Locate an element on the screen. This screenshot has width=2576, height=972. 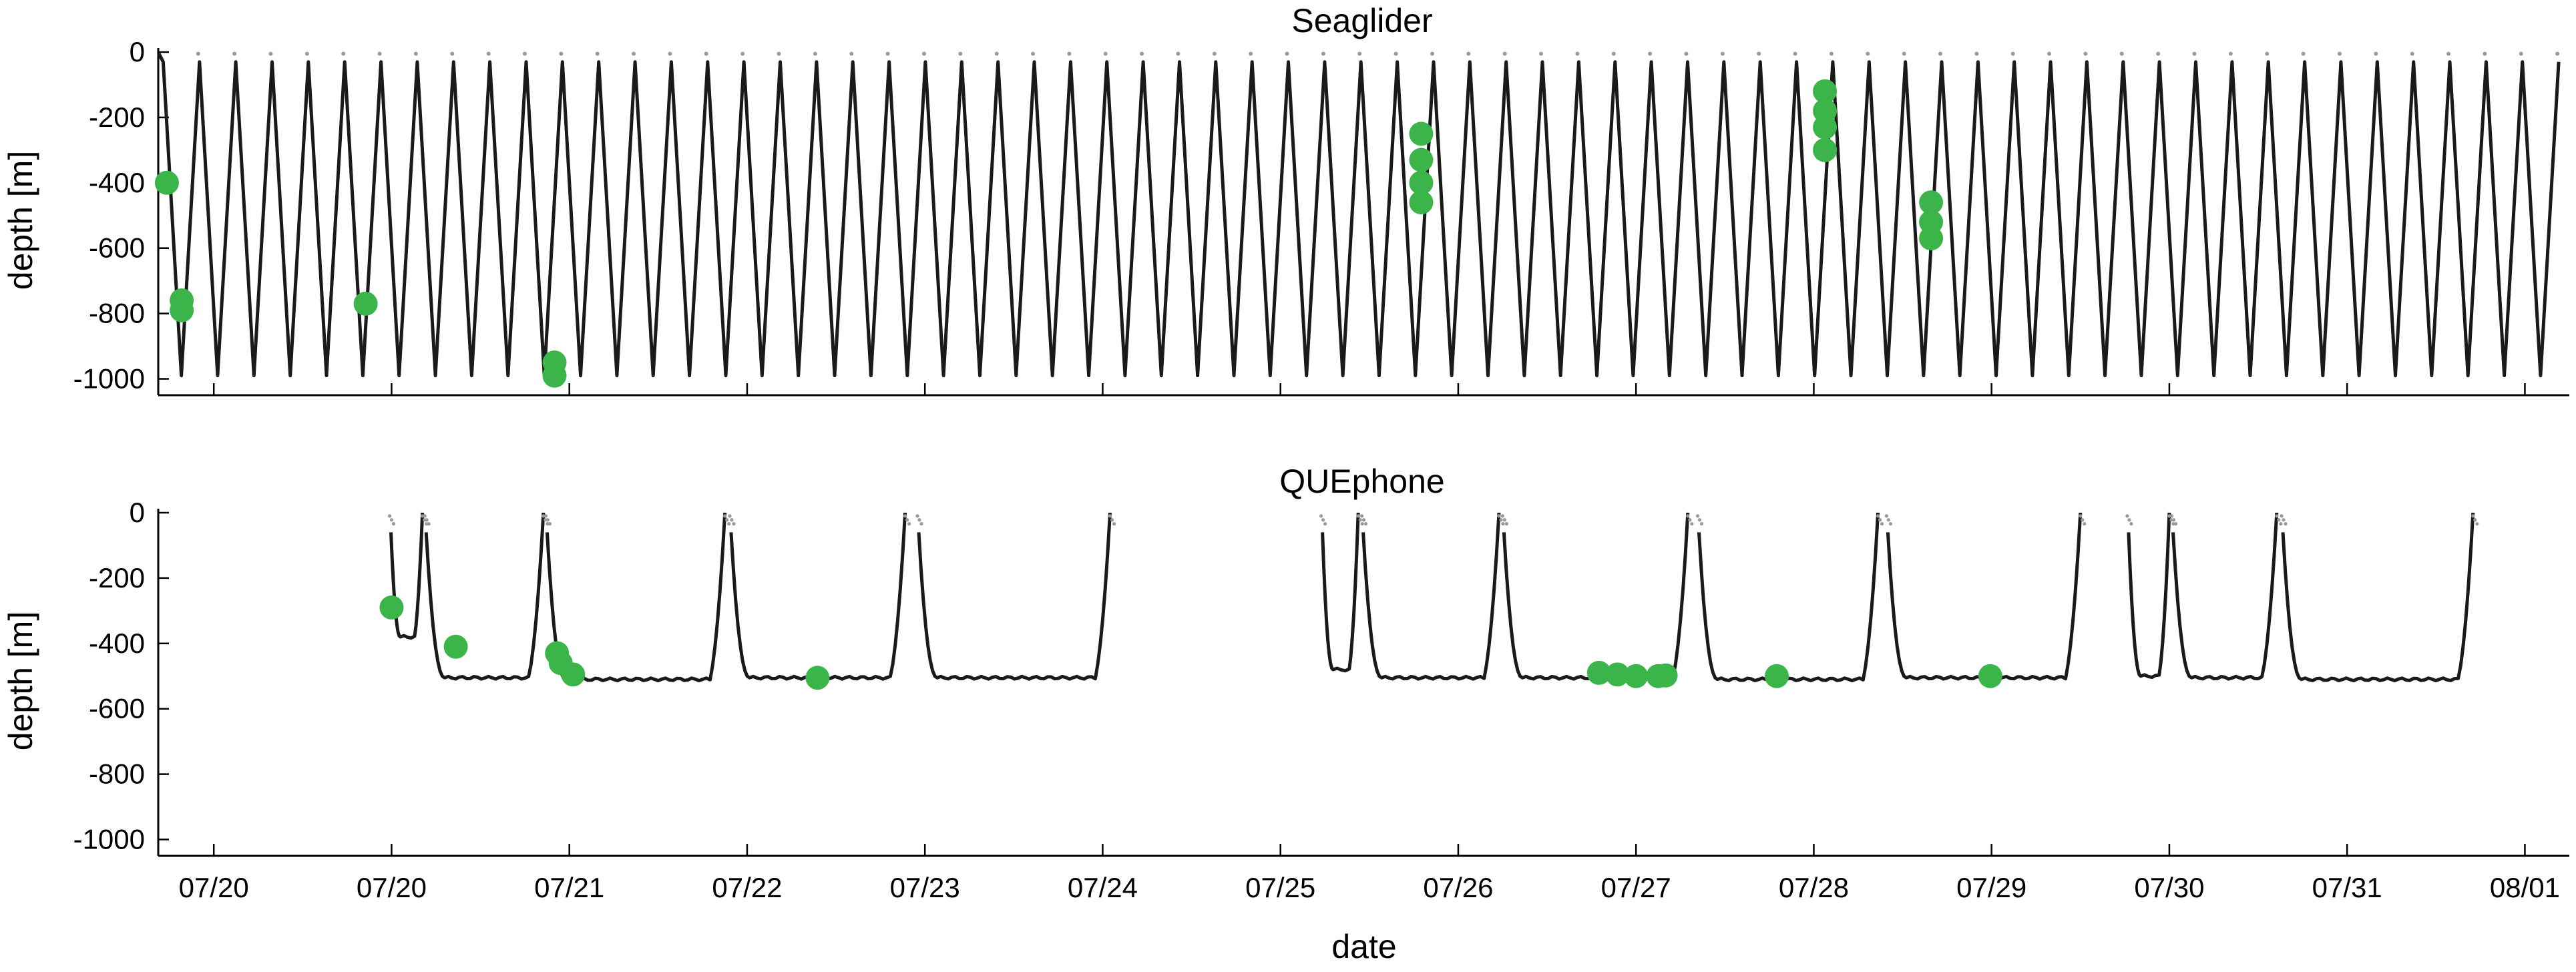
quephone-depth-trace is located at coordinates (1433, 597).